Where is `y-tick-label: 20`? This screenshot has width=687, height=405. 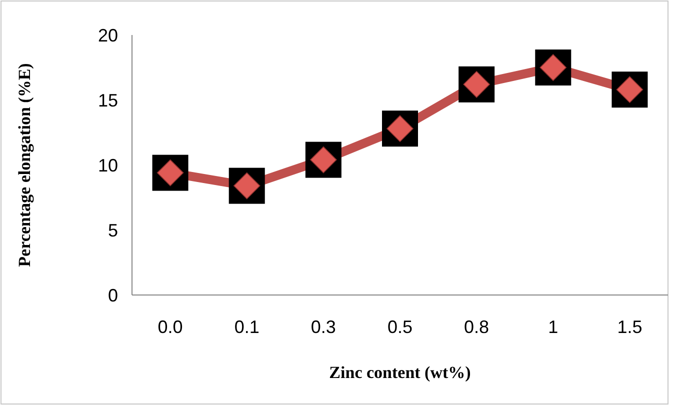 y-tick-label: 20 is located at coordinates (108, 35).